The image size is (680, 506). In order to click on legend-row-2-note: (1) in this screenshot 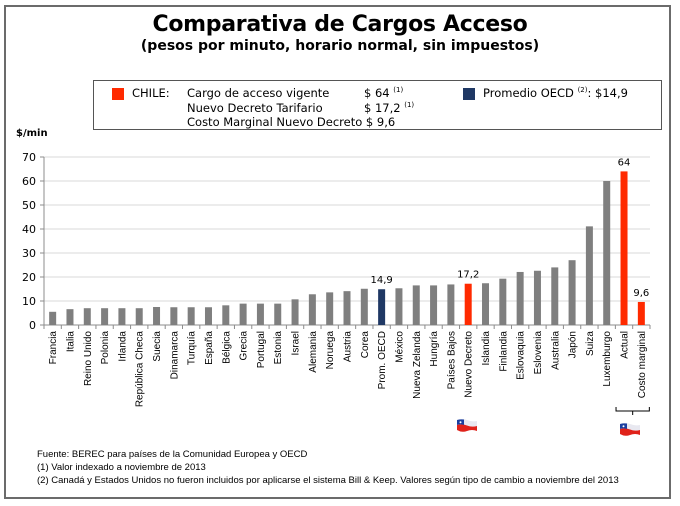, I will do `click(409, 105)`.